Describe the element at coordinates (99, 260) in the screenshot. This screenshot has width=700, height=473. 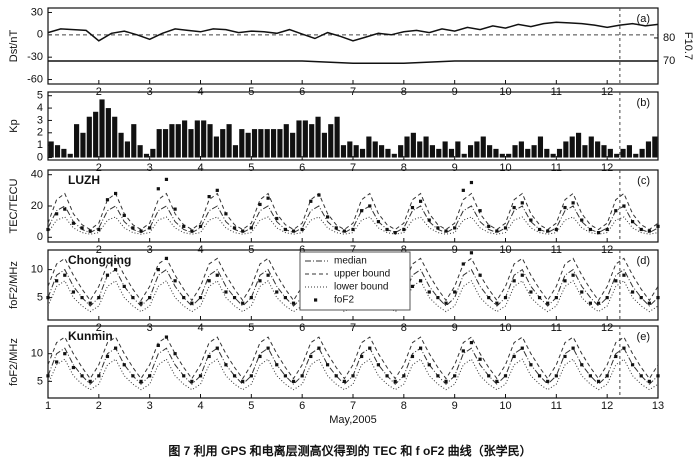
I see `station-name: Chongqing` at that location.